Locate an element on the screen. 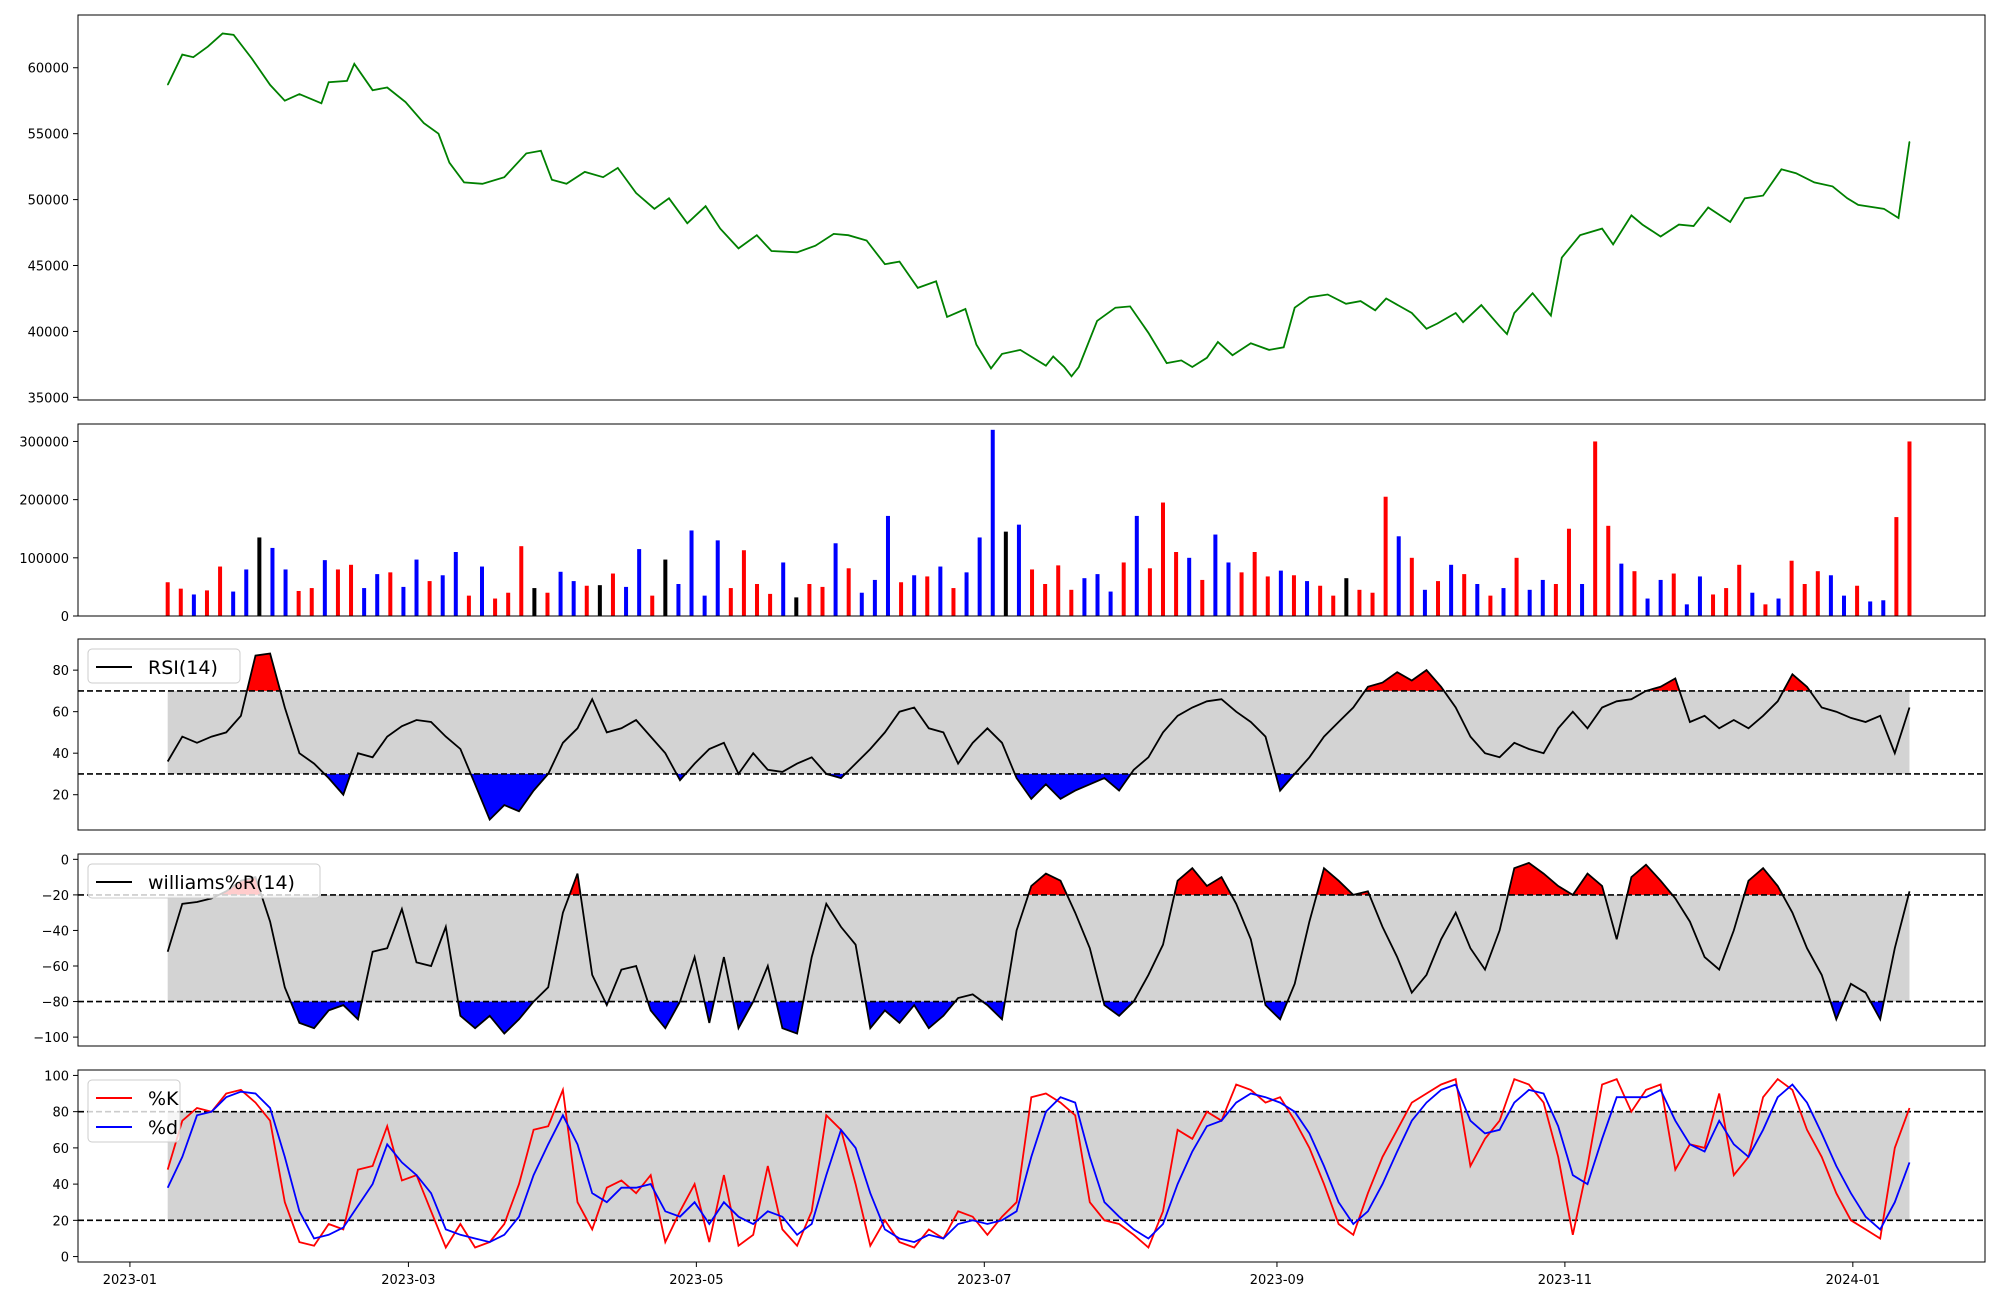 Image resolution: width=2000 pixels, height=1300 pixels. williams-ytick-label: −20 is located at coordinates (55, 896).